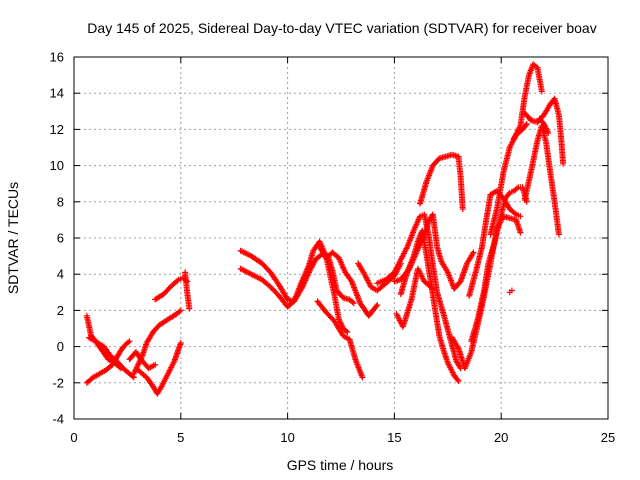  I want to click on y-tick-label: 8, so click(60, 201).